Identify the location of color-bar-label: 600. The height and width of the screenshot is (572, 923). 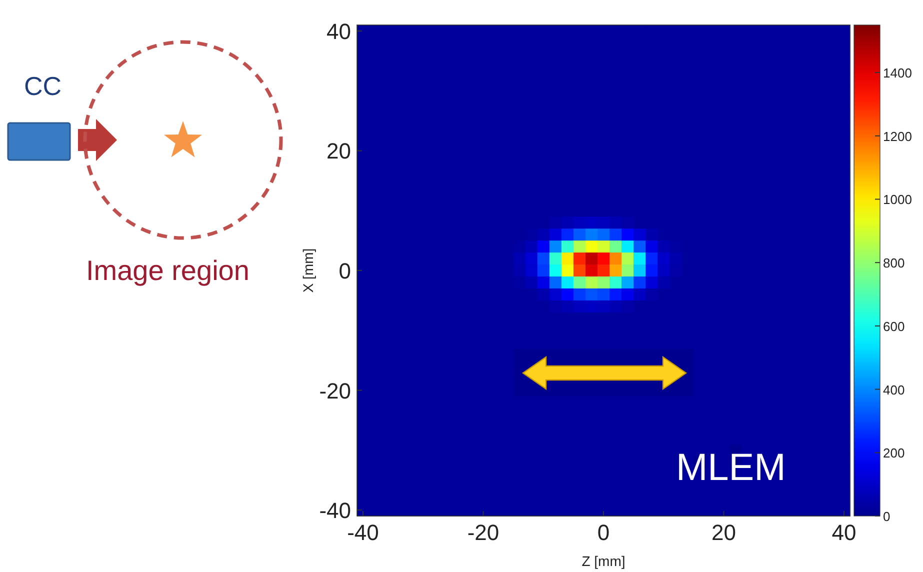
(894, 326).